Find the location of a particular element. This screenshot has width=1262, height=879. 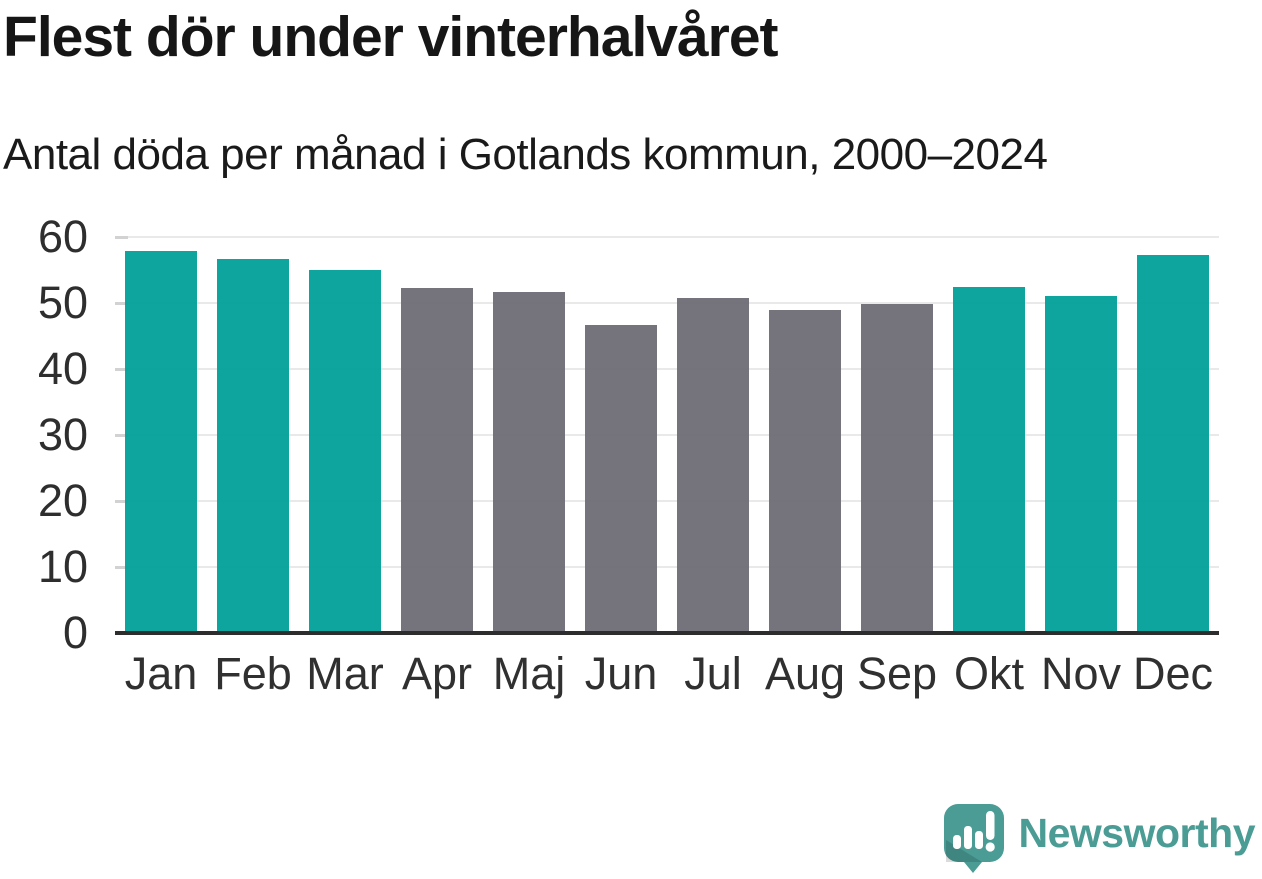

bar-slot-Maj is located at coordinates (529, 435).